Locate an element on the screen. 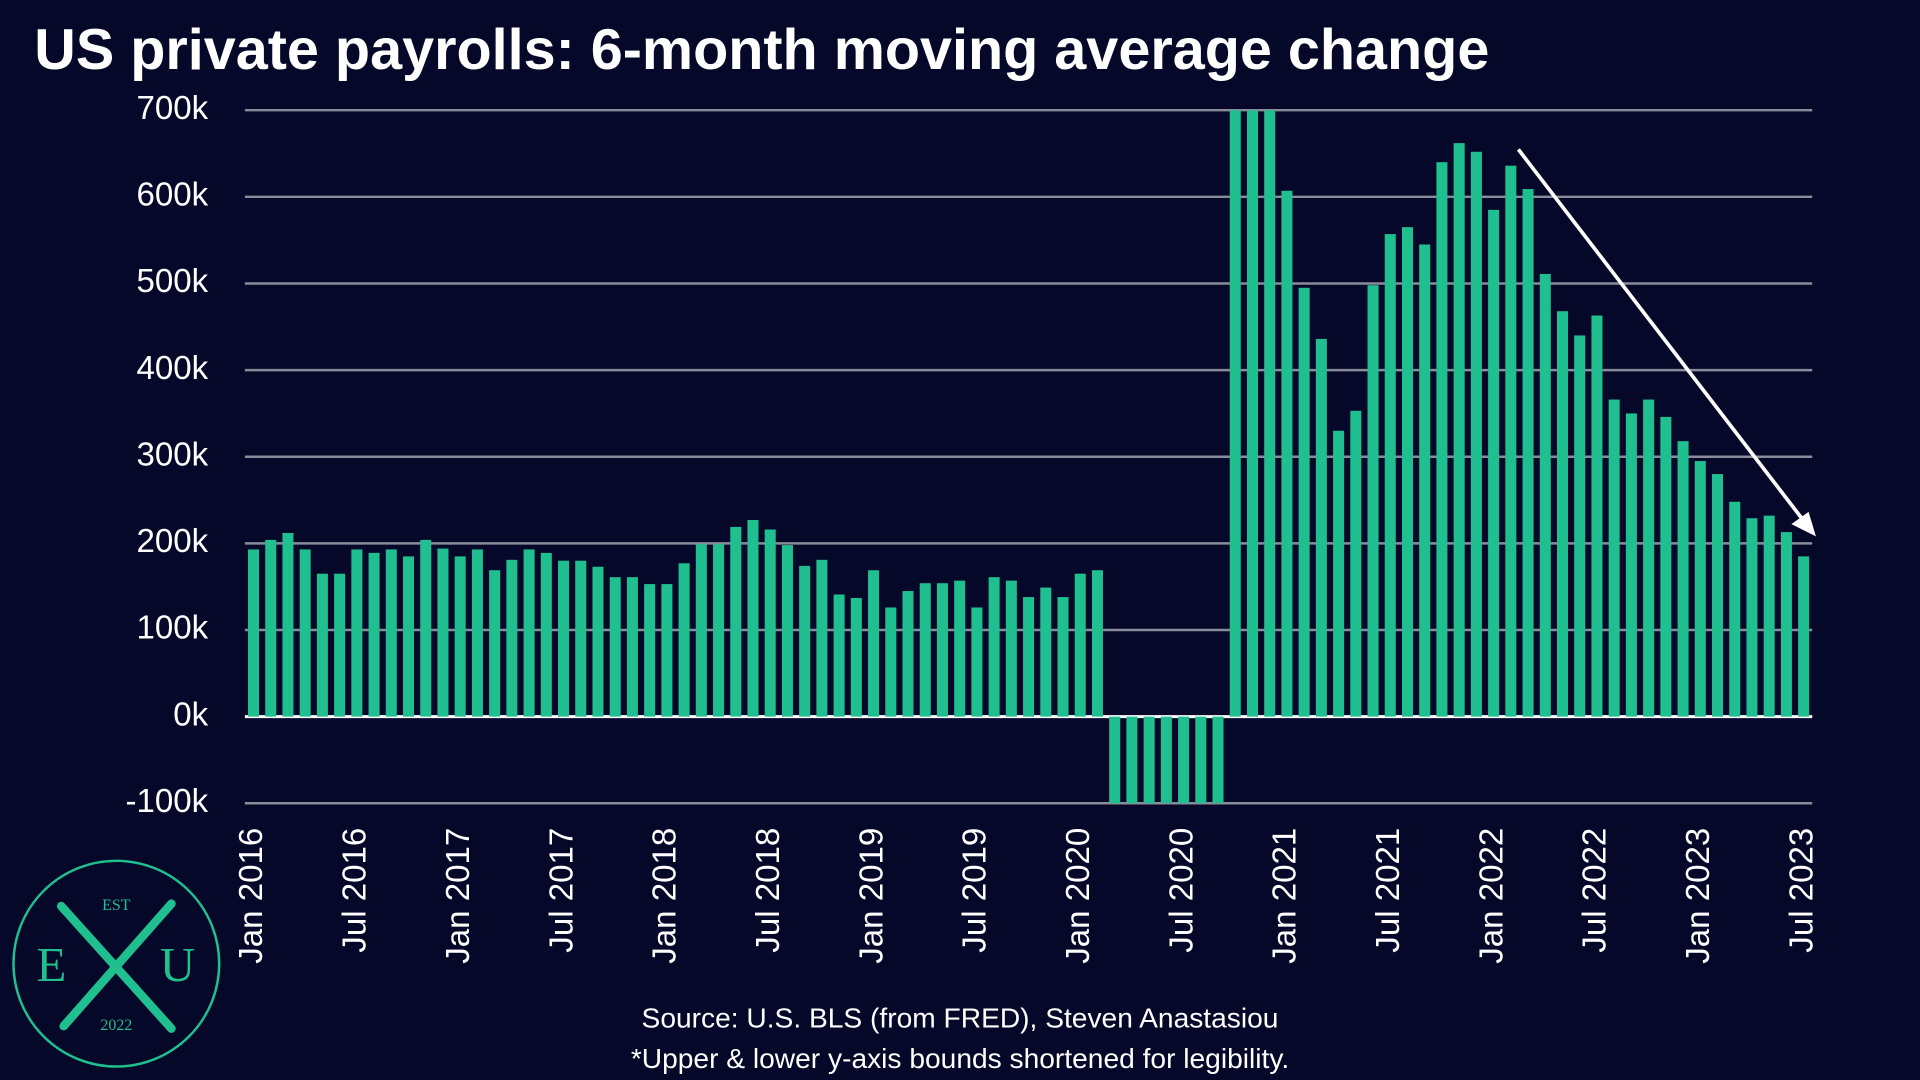  trend-arrow is located at coordinates (1666, 342).